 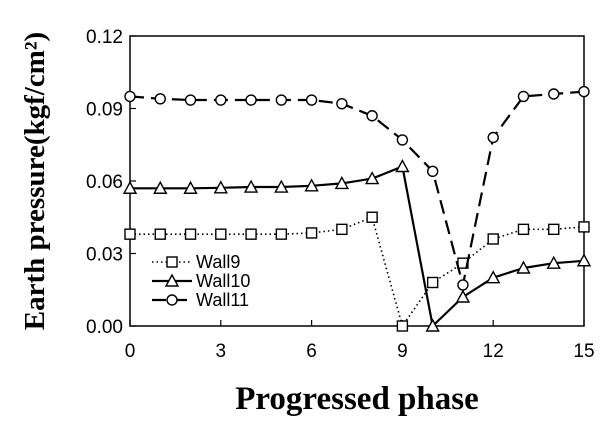 What do you see at coordinates (218, 262) in the screenshot?
I see `legend-label: Wall9` at bounding box center [218, 262].